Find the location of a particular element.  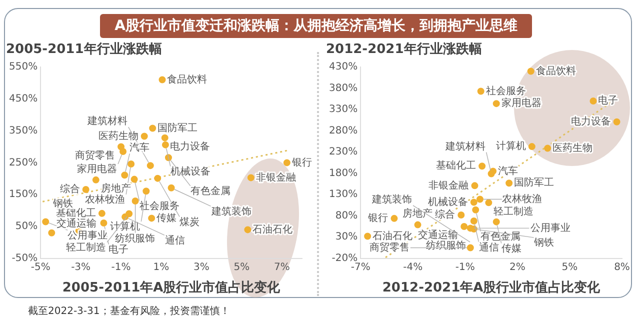

x-tick-label: 8% is located at coordinates (622, 267).